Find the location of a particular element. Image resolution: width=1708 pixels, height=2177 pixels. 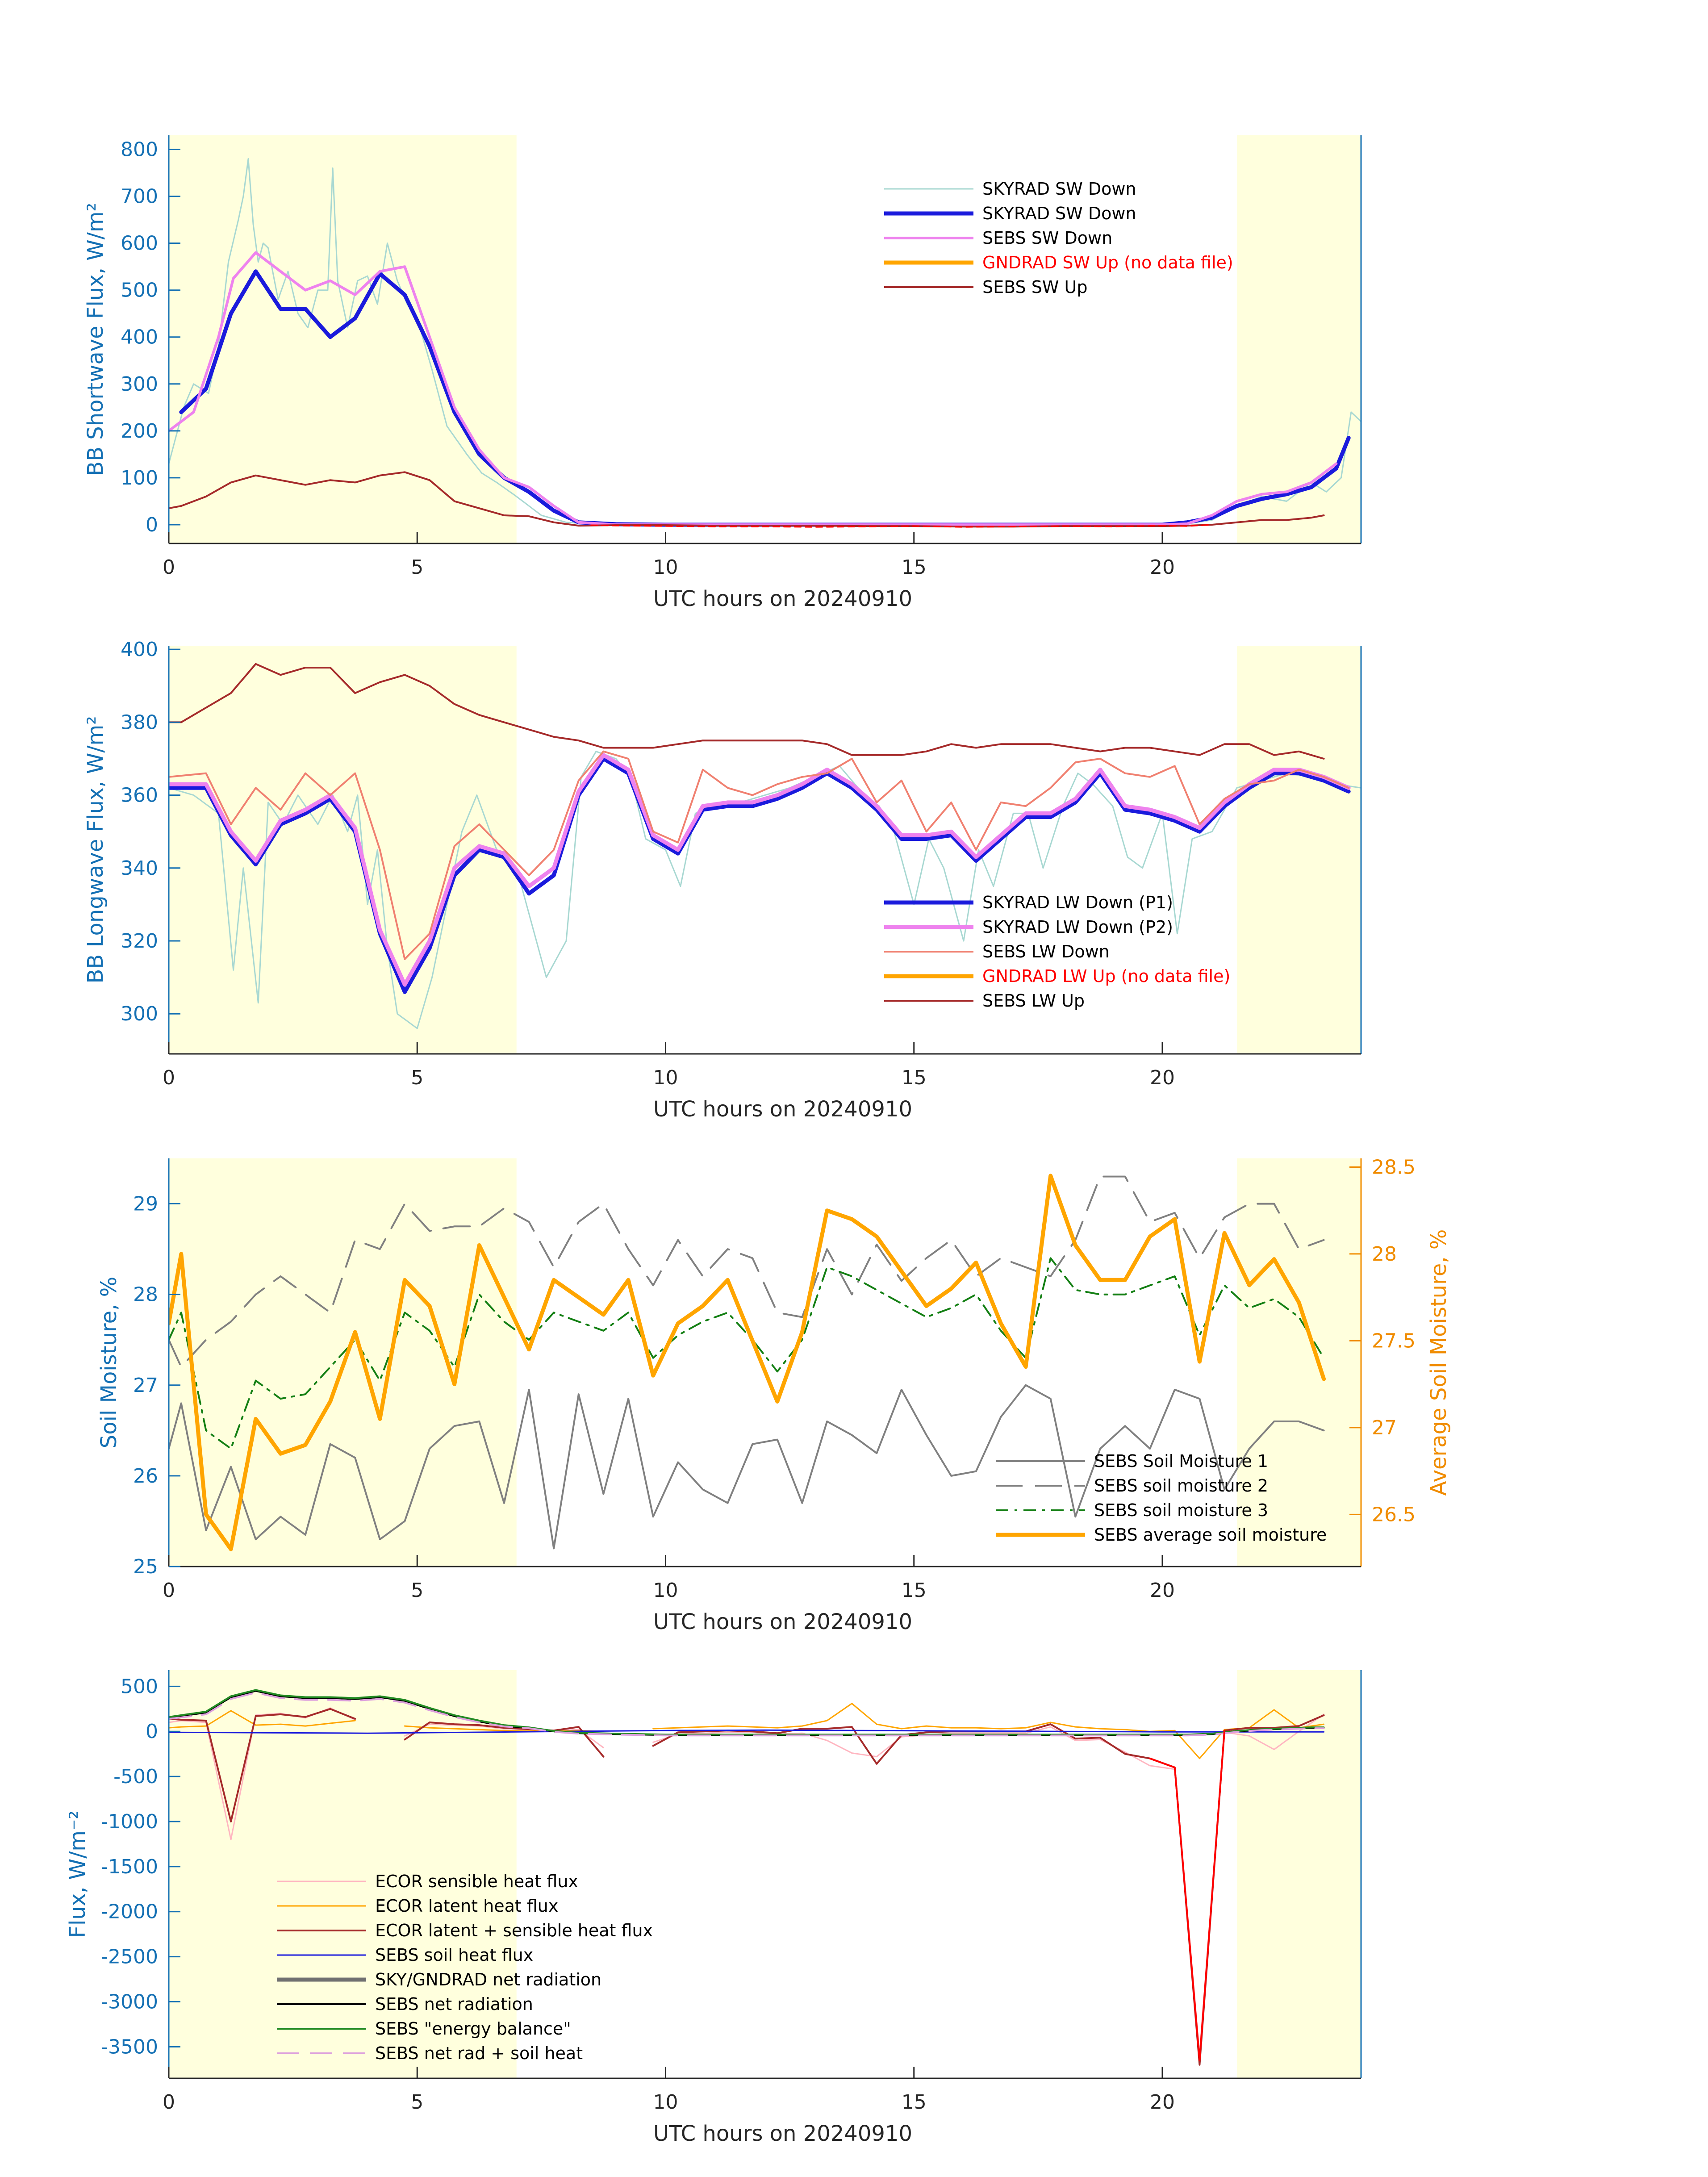

y-tick-label: 700 is located at coordinates (139, 196).